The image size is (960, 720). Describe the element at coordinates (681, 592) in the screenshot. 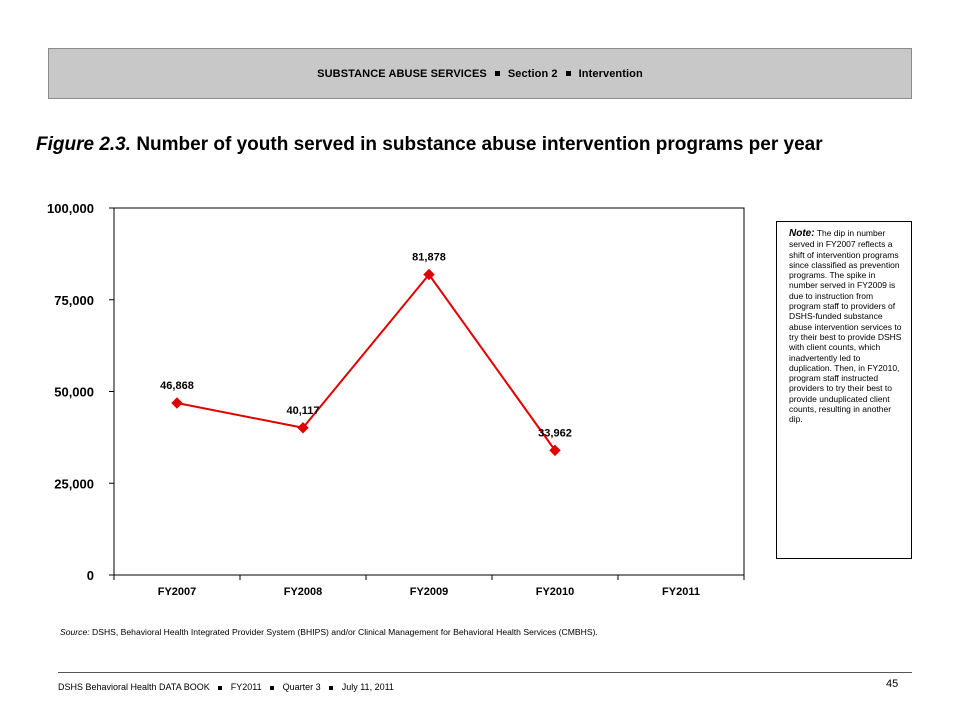

I see `x-tick-label: FY2011` at that location.